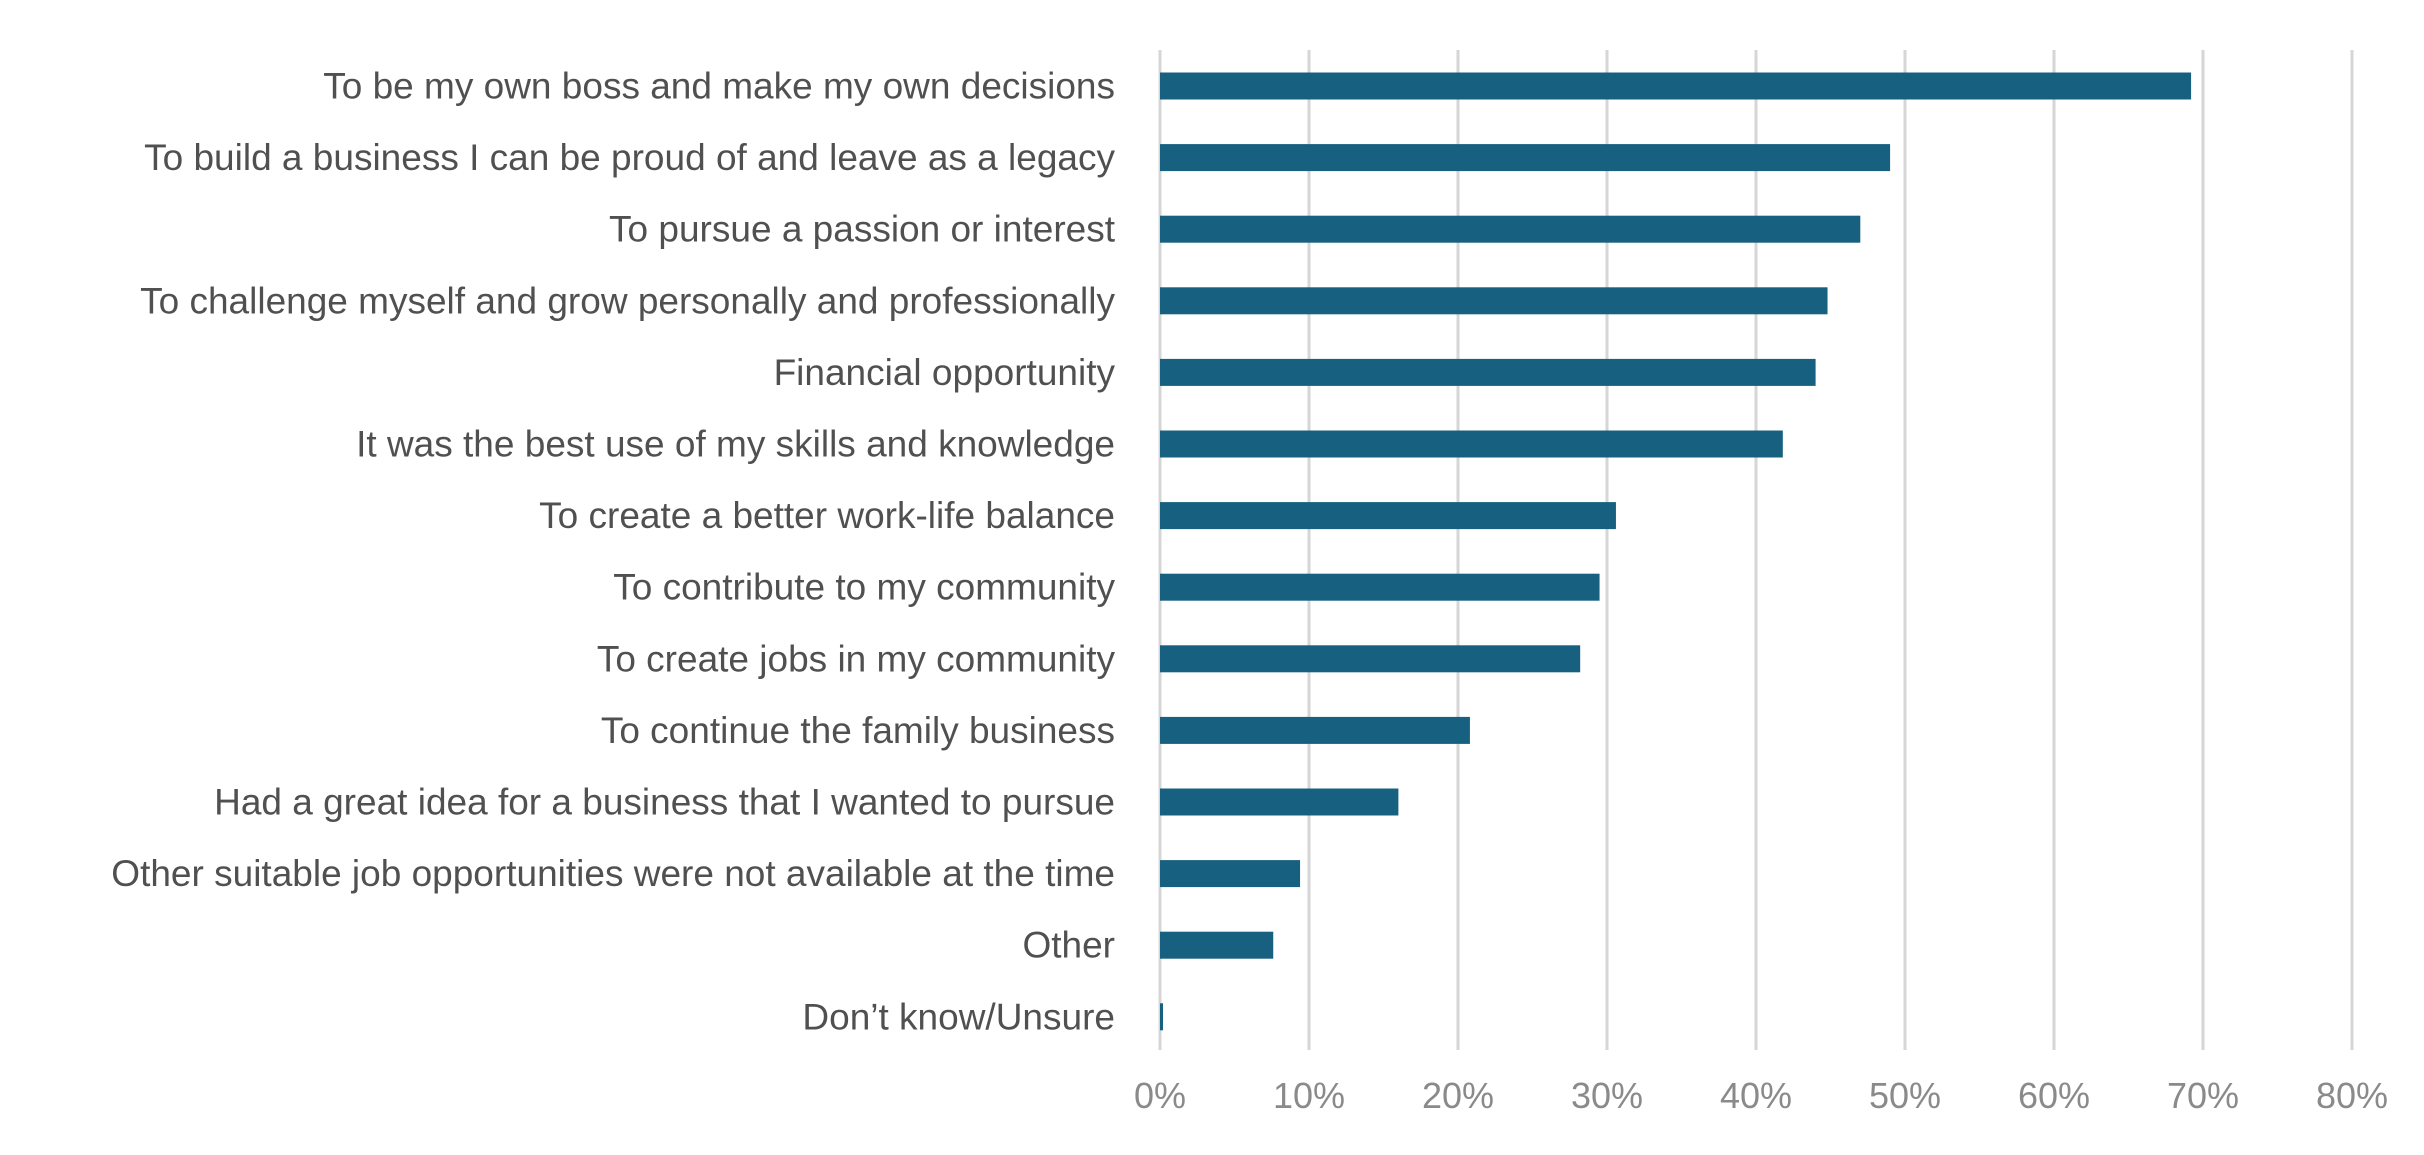 The image size is (2424, 1155). What do you see at coordinates (862, 229) in the screenshot?
I see `category-label: To pursue a passion or interest` at bounding box center [862, 229].